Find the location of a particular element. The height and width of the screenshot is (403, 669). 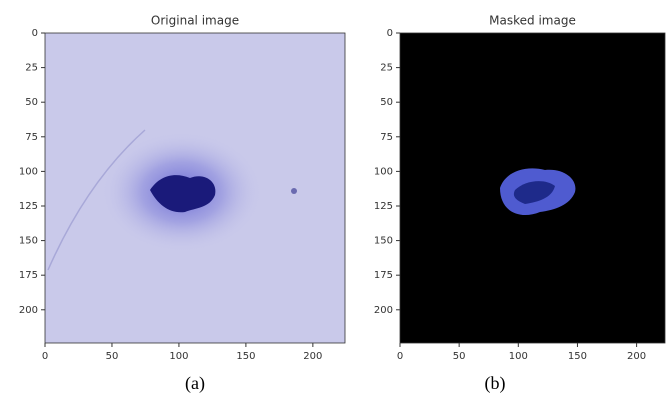

caption: (b) is located at coordinates (495, 383).